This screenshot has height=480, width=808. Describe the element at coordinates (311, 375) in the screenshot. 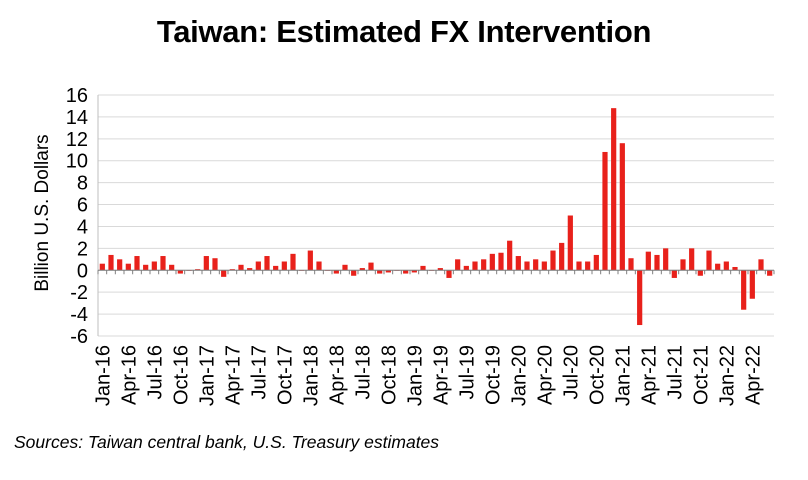

I see `x-tick-label: Jan-18` at that location.